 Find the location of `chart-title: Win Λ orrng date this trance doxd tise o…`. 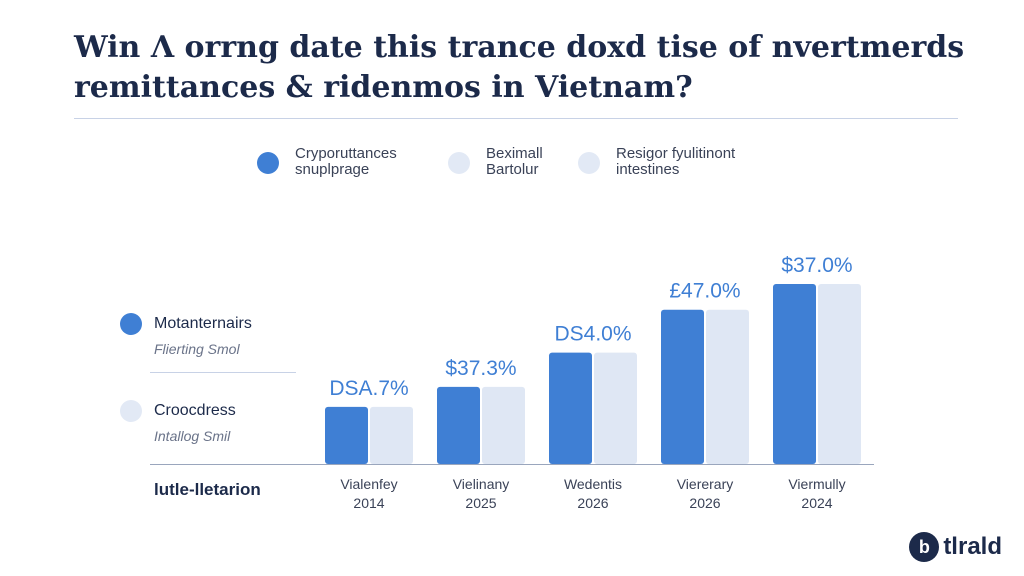

chart-title: Win Λ orrng date this trance doxd tise o… is located at coordinates (524, 68).